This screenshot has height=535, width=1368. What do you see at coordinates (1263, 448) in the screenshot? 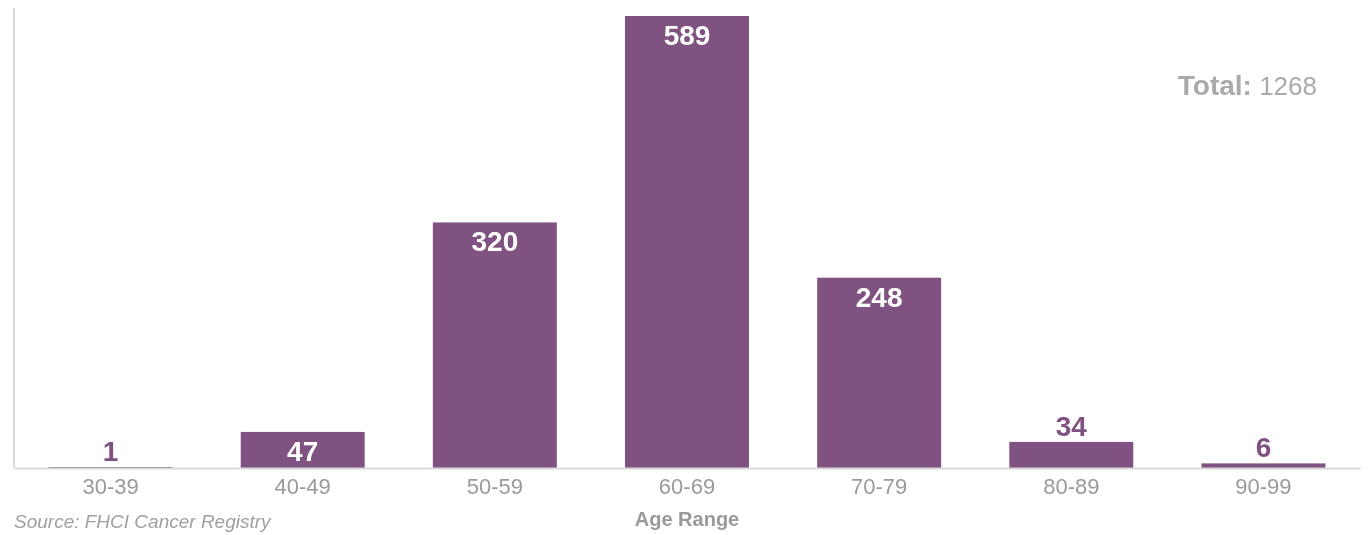
I see `data-label: 6` at bounding box center [1263, 448].